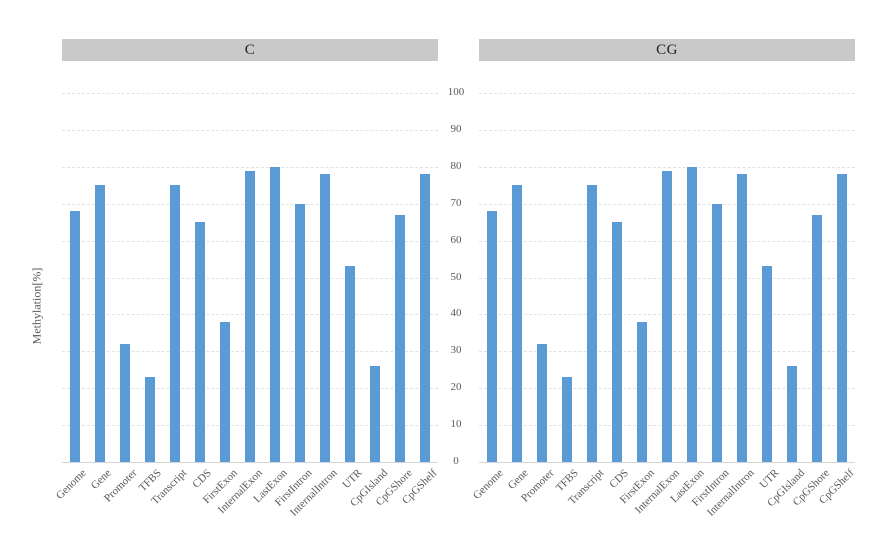 The height and width of the screenshot is (542, 878). I want to click on y-tick-label: 90, so click(456, 128).